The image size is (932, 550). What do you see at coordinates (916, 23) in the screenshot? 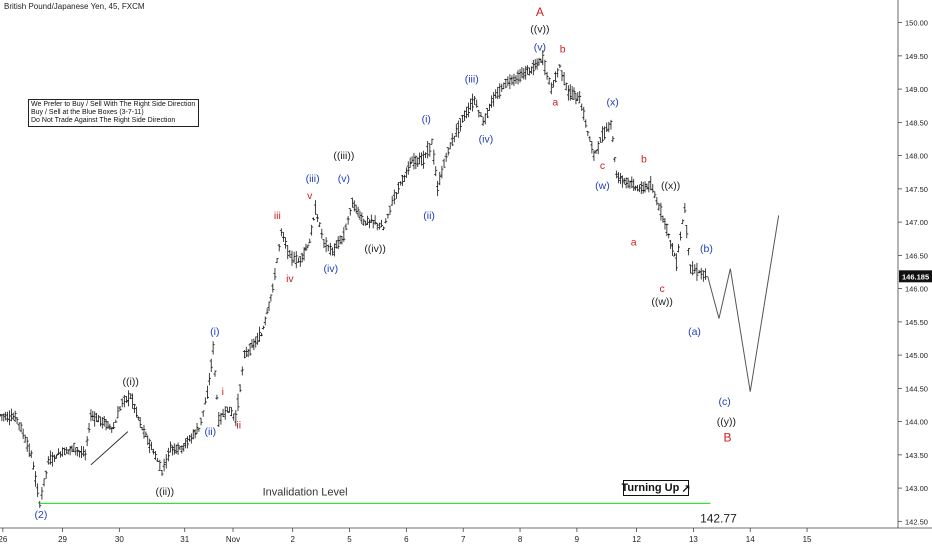
I see `y-tick-label: 150.00` at bounding box center [916, 23].